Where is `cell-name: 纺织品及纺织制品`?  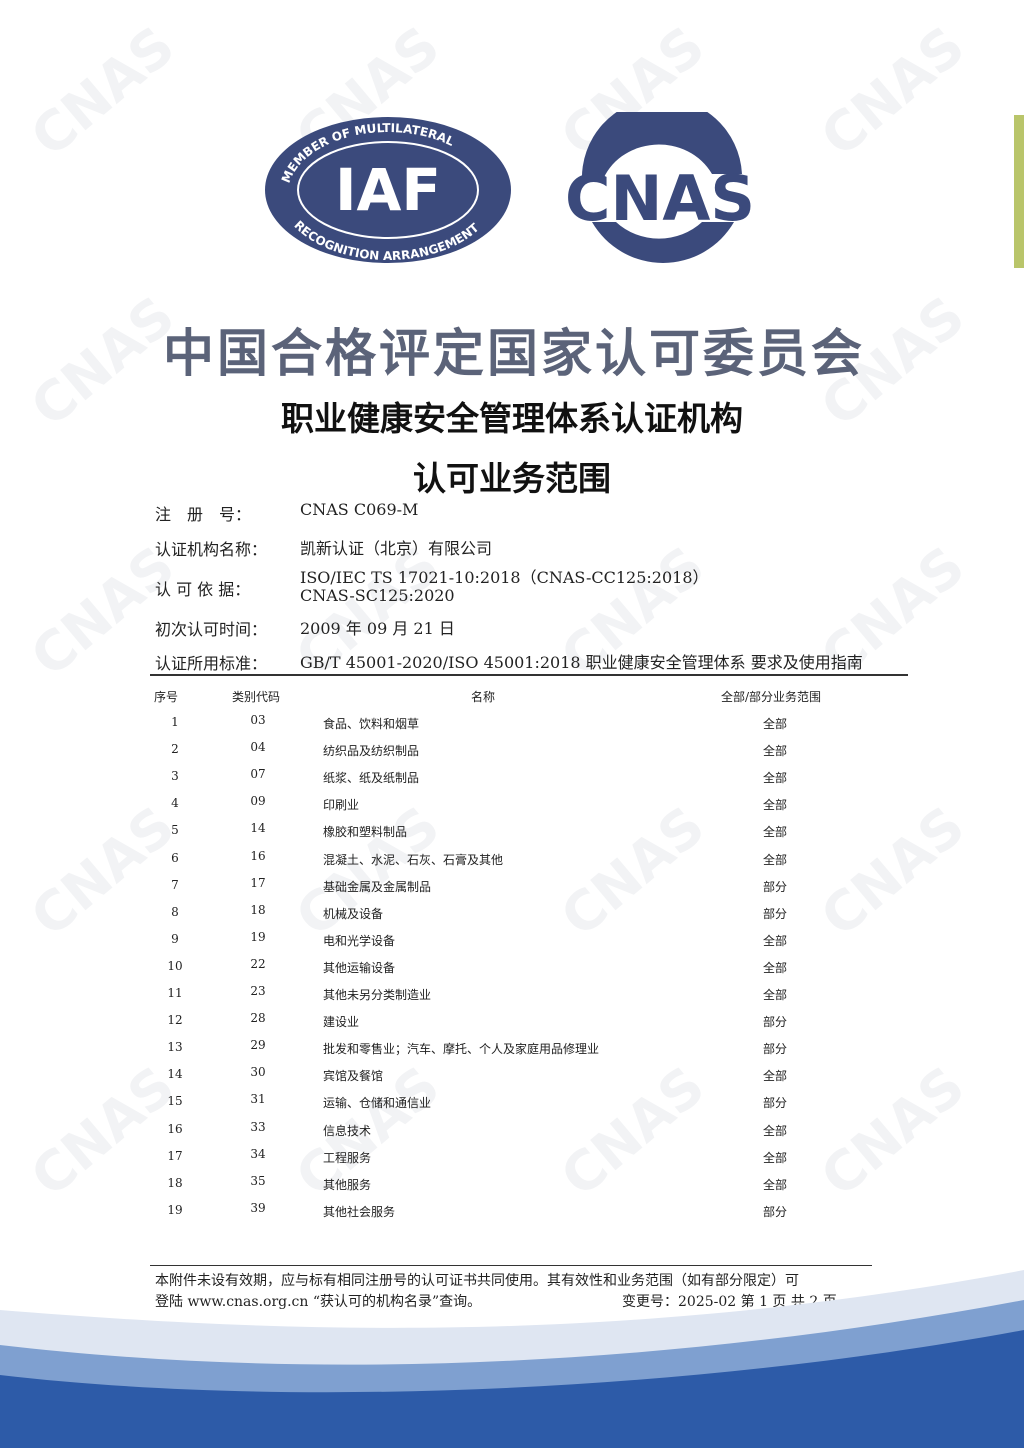
cell-name: 纺织品及纺织制品 is located at coordinates (371, 751).